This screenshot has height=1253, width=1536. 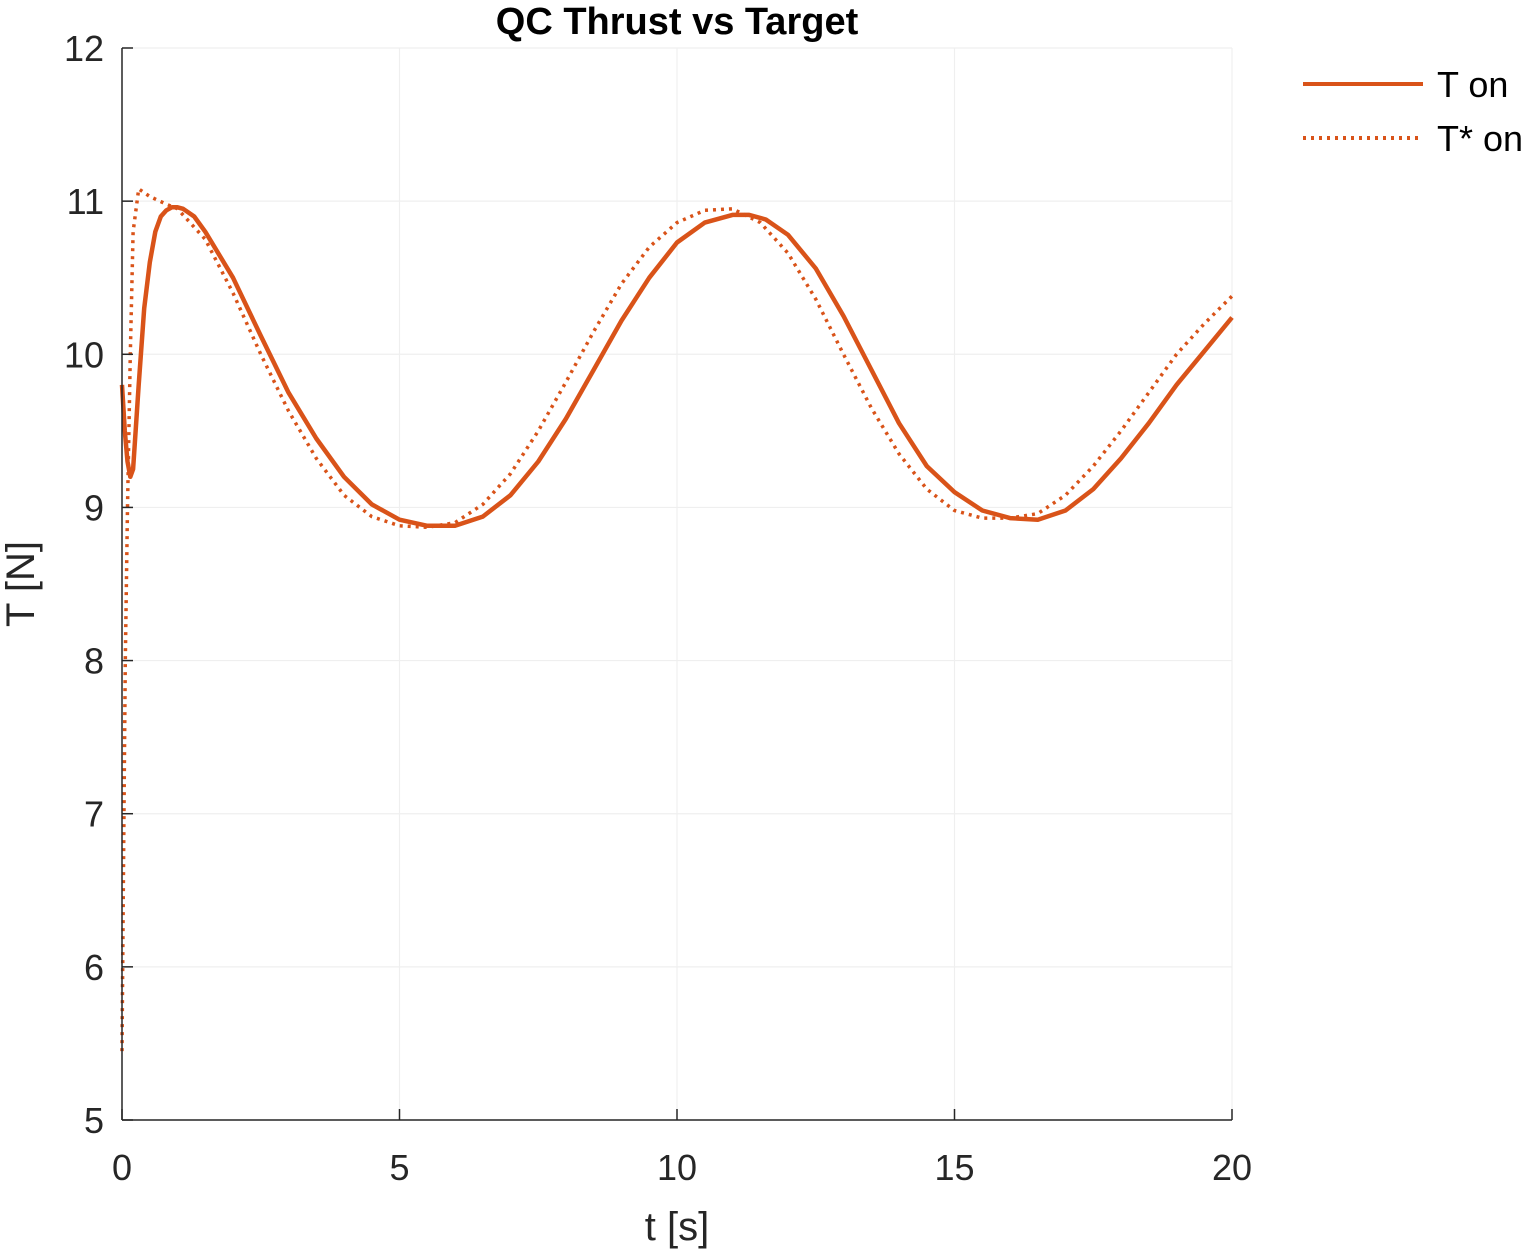 I want to click on legend-label-t: T on, so click(x=1472, y=84).